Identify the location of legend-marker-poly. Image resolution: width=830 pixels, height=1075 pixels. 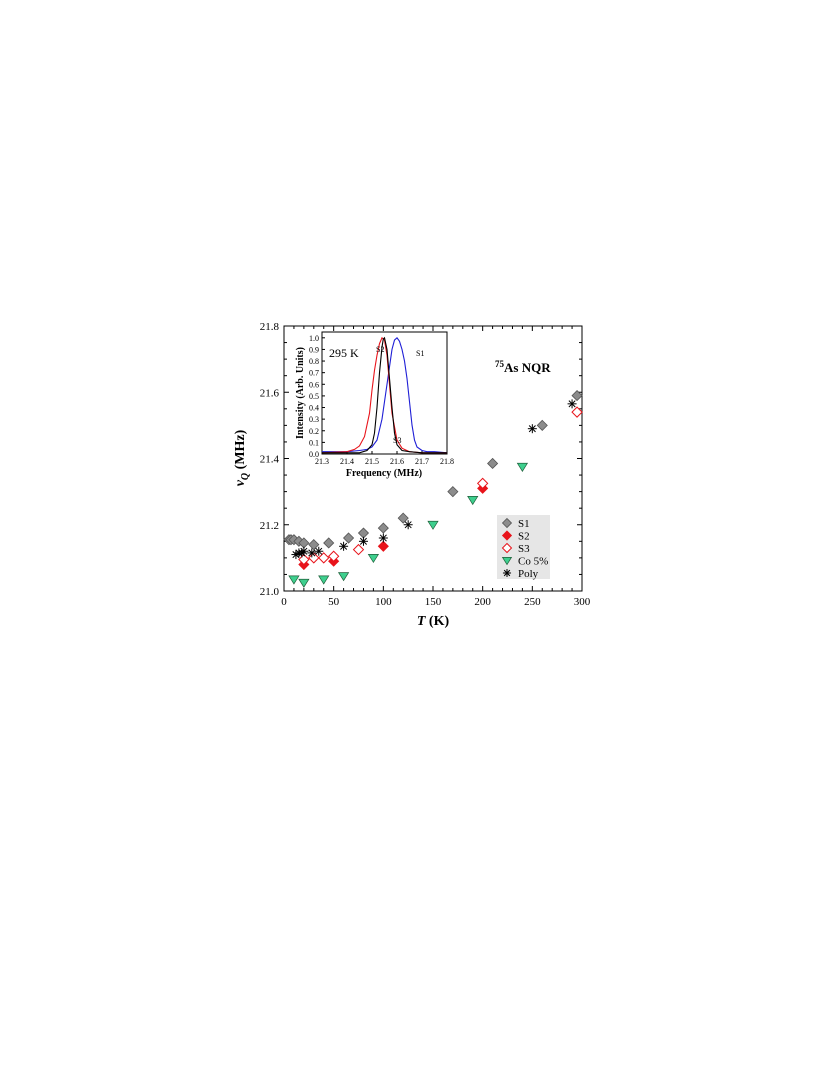
(507, 573).